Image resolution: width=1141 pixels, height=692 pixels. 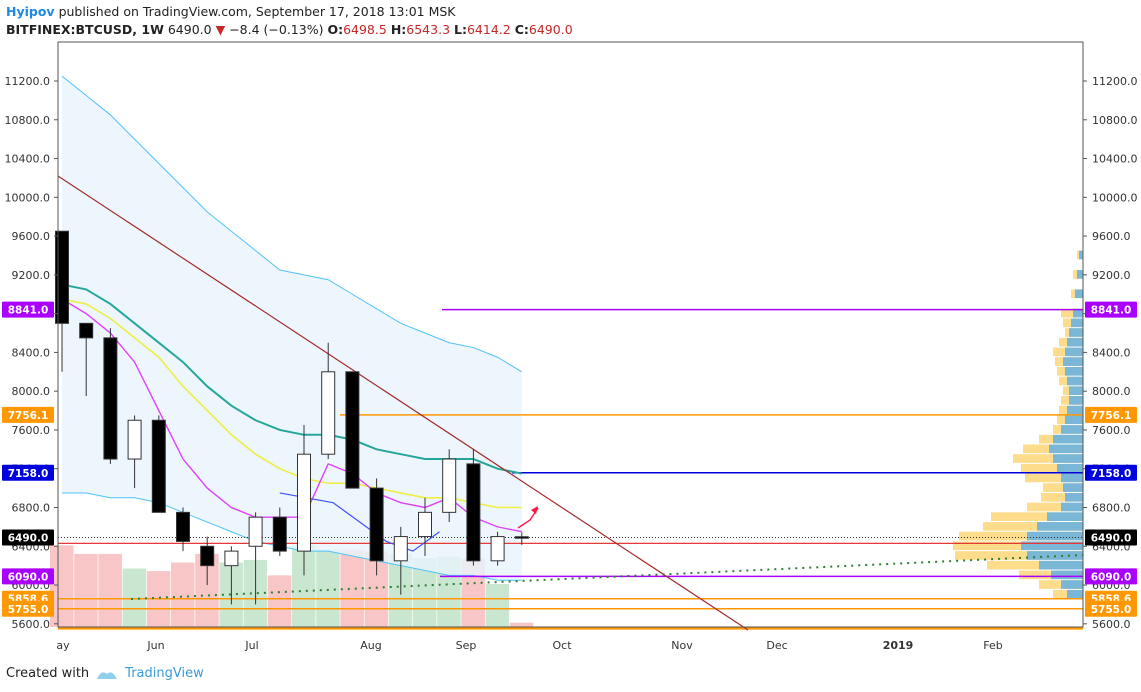 I want to click on x-tick-label: Jun, so click(x=155, y=645).